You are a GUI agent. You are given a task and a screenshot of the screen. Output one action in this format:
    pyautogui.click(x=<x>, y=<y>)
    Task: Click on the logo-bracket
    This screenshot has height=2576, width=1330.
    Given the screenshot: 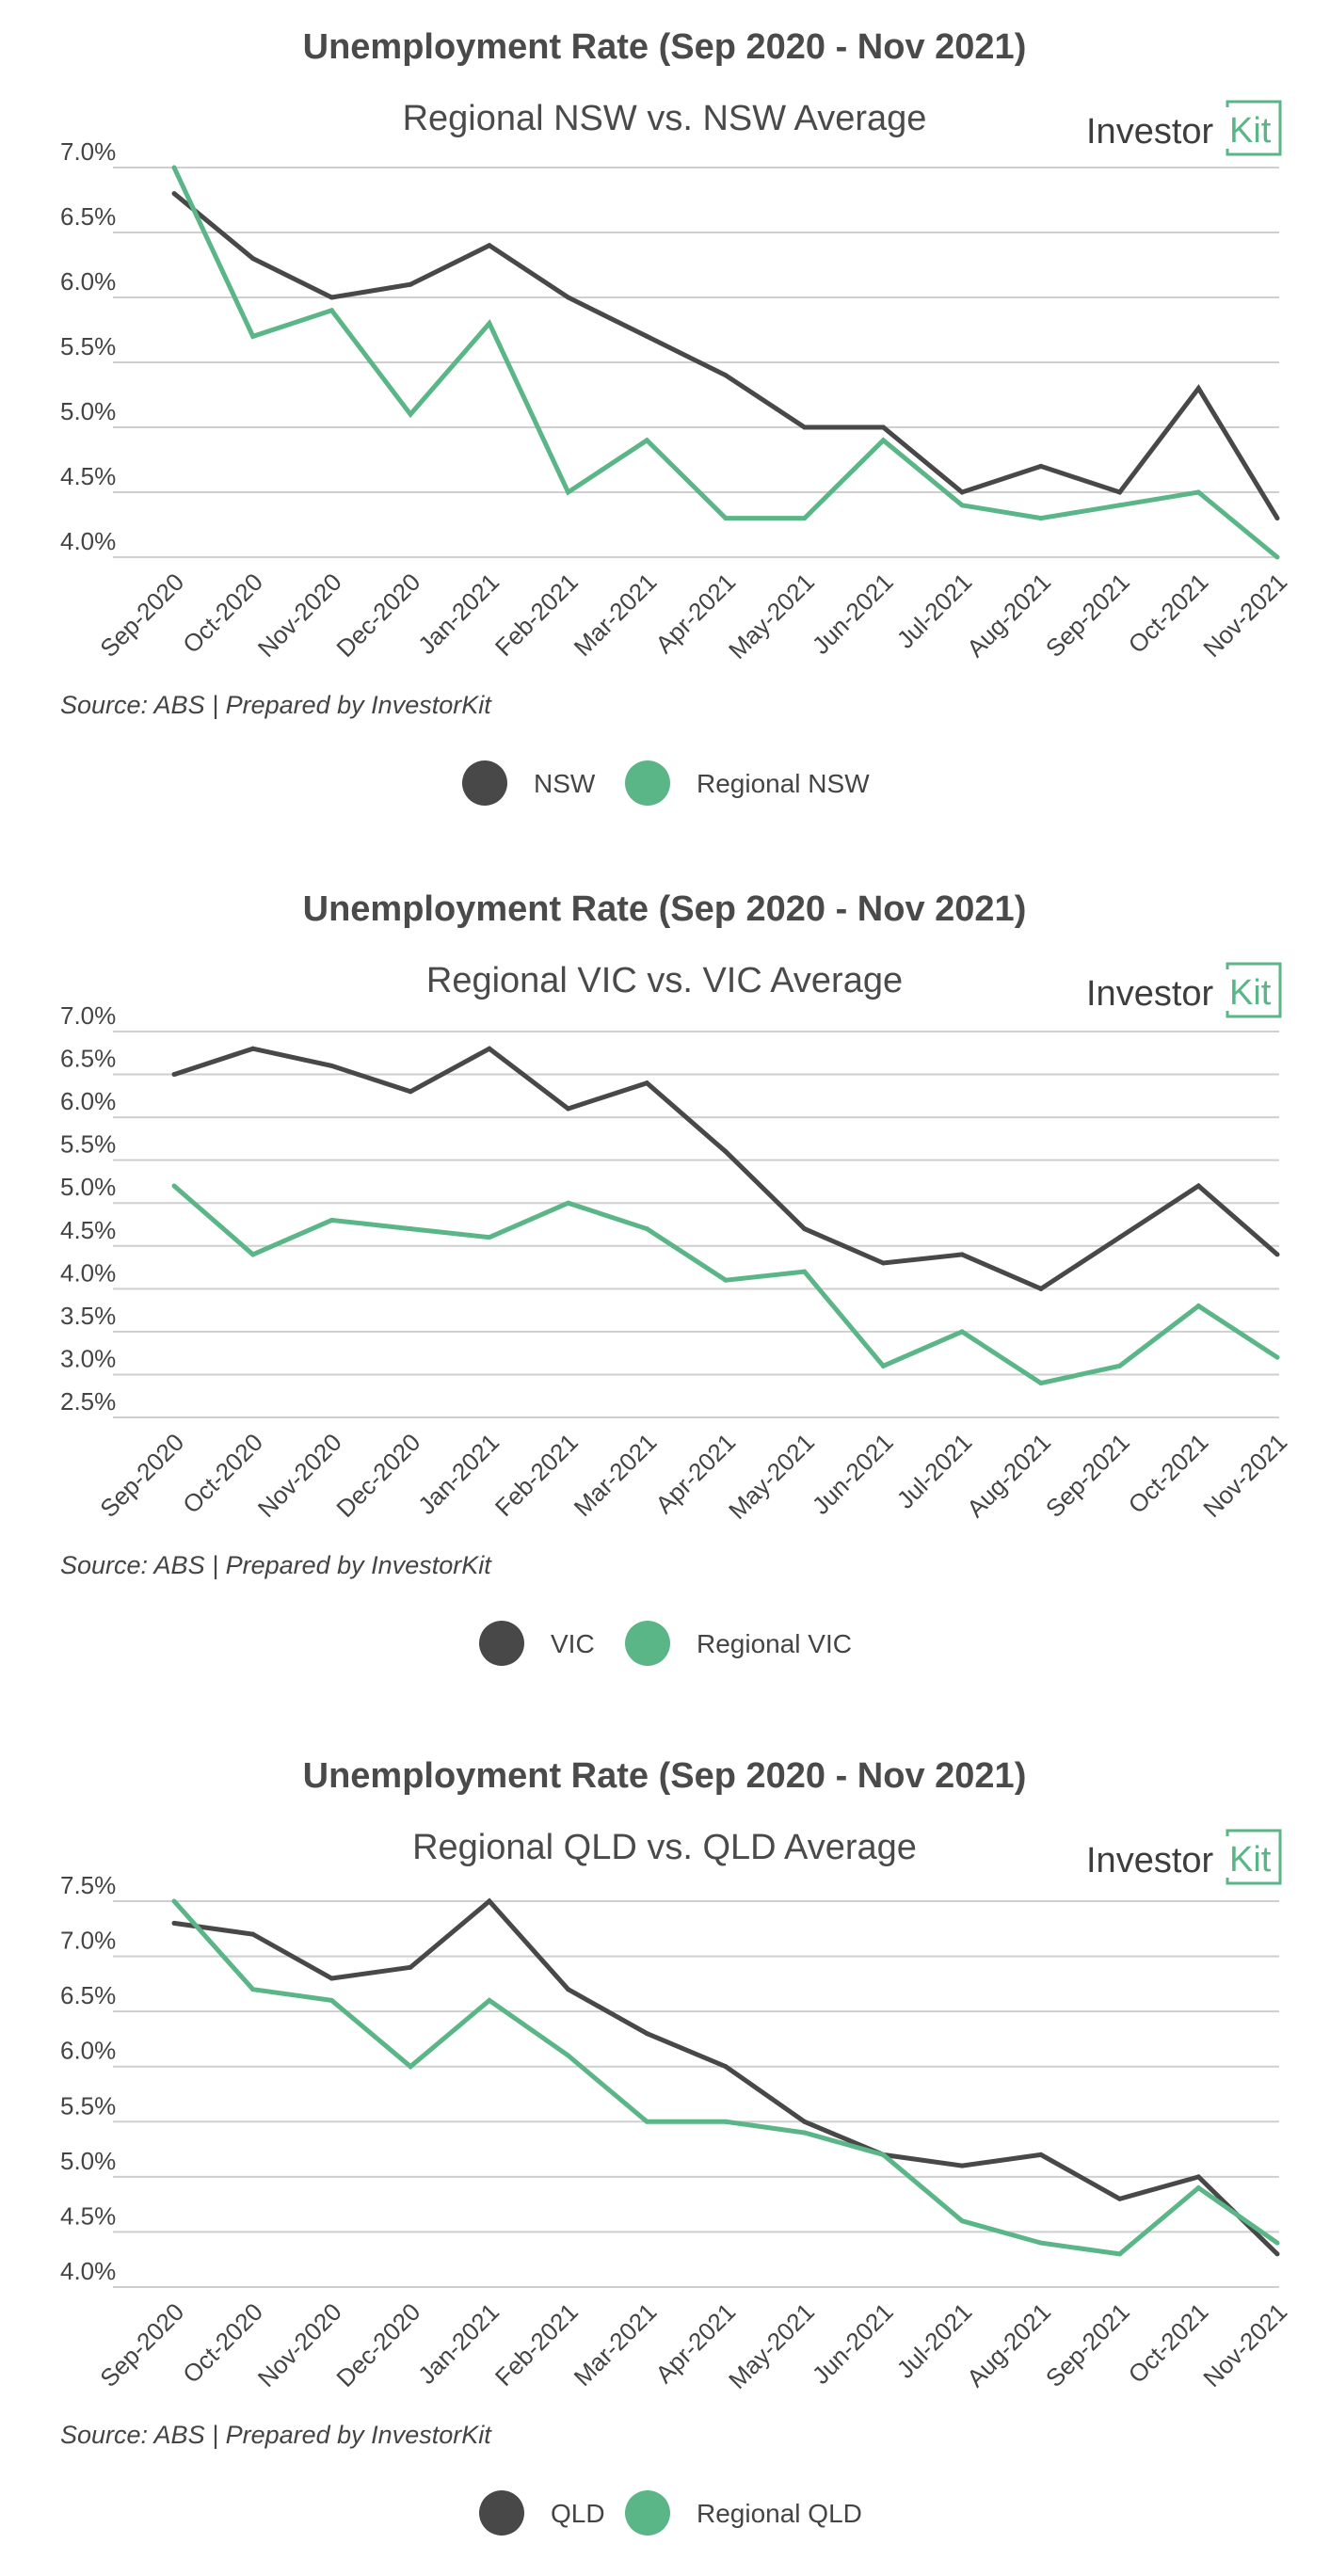 What is the action you would take?
    pyautogui.click(x=1254, y=1857)
    